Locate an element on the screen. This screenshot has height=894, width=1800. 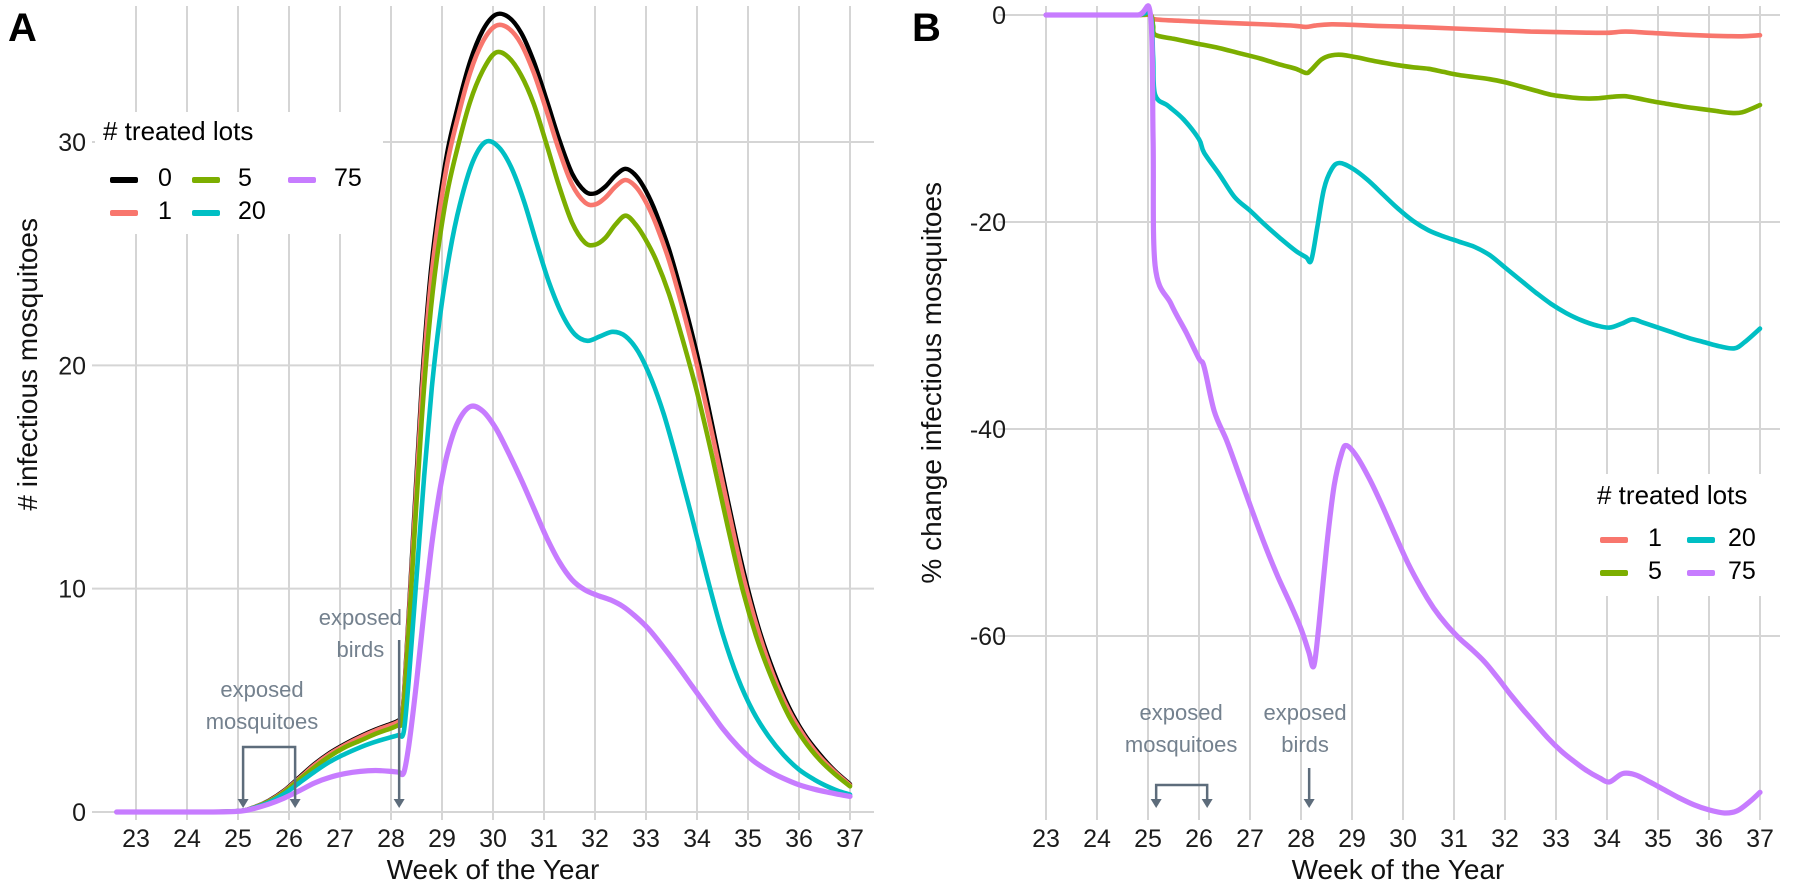
panel-b-x-axis-title: Week of the Year is located at coordinates (1398, 869).